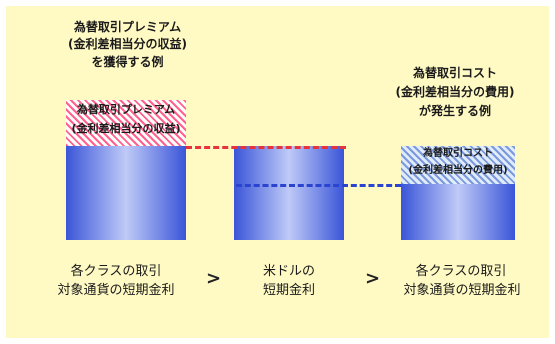  I want to click on premium-title-line2: (金利差相当分の収益), so click(127, 44).